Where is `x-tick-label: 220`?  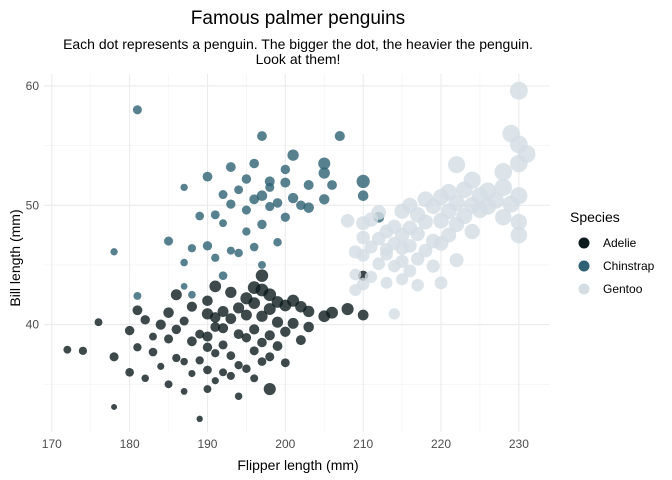 x-tick-label: 220 is located at coordinates (441, 444).